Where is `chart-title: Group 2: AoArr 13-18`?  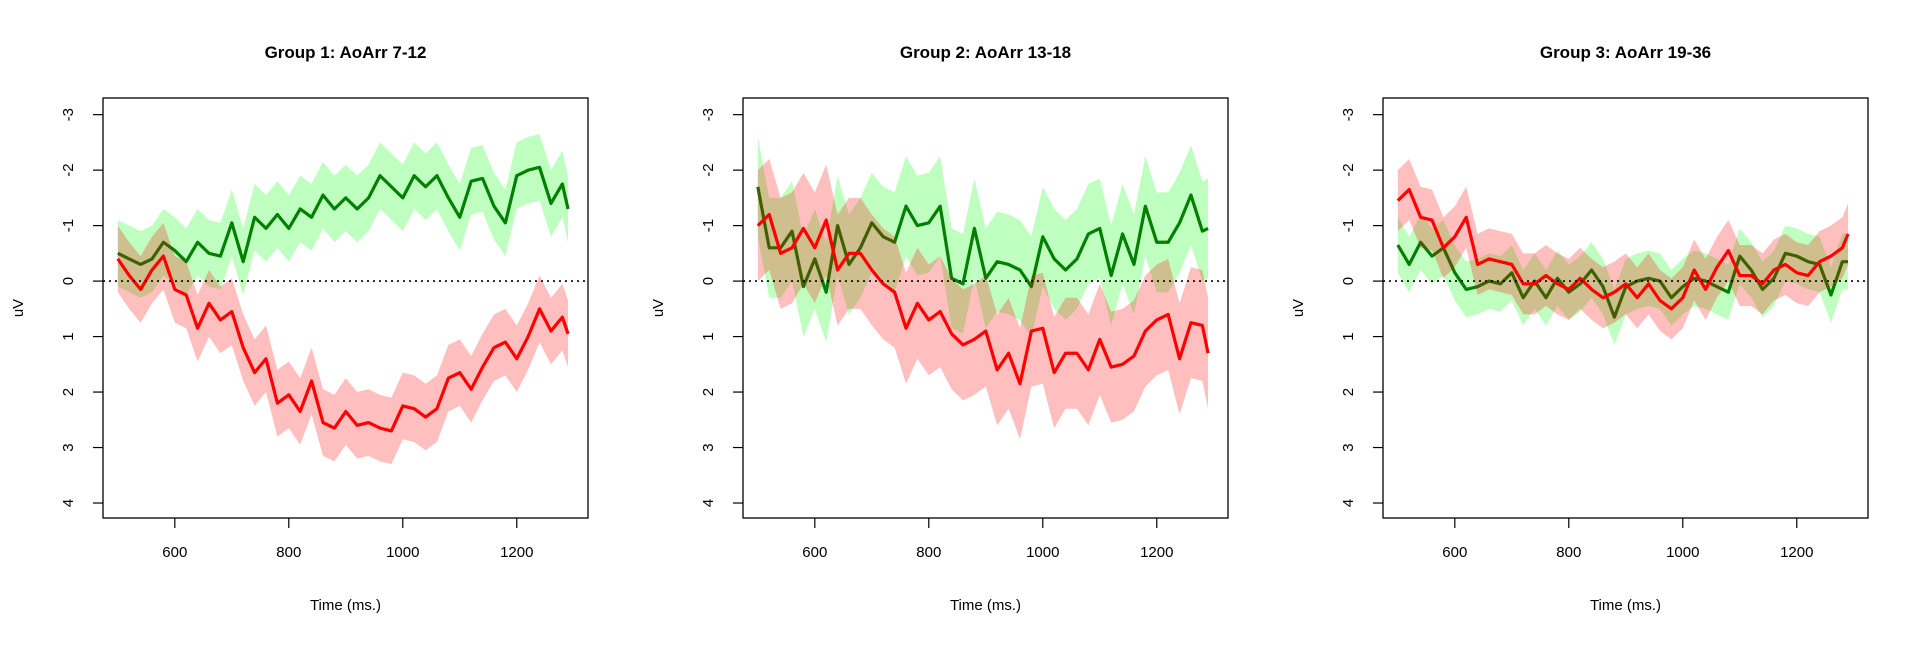 chart-title: Group 2: AoArr 13-18 is located at coordinates (985, 52).